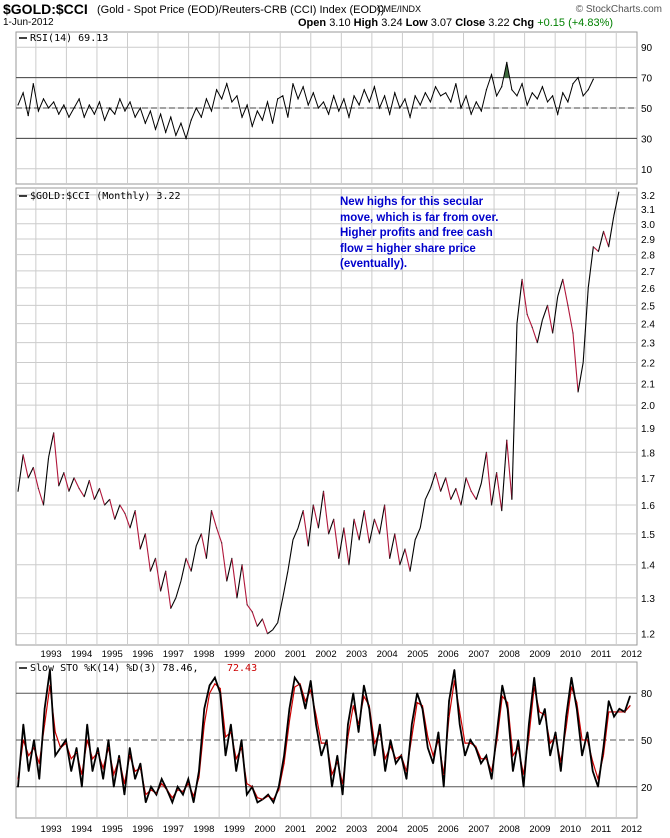  What do you see at coordinates (478, 654) in the screenshot?
I see `price-x-tick-label: 2007` at bounding box center [478, 654].